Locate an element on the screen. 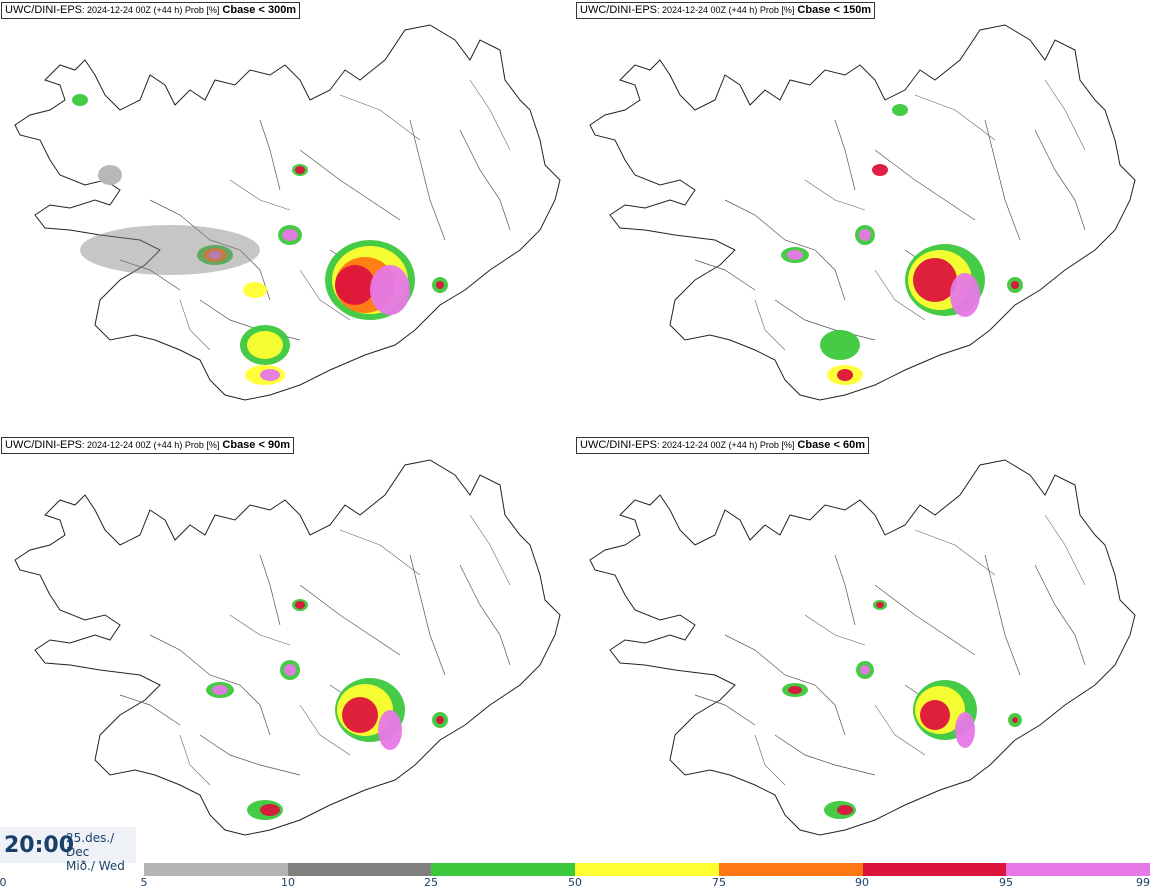 The width and height of the screenshot is (1150, 891). color-scale-label: 10 is located at coordinates (288, 882).